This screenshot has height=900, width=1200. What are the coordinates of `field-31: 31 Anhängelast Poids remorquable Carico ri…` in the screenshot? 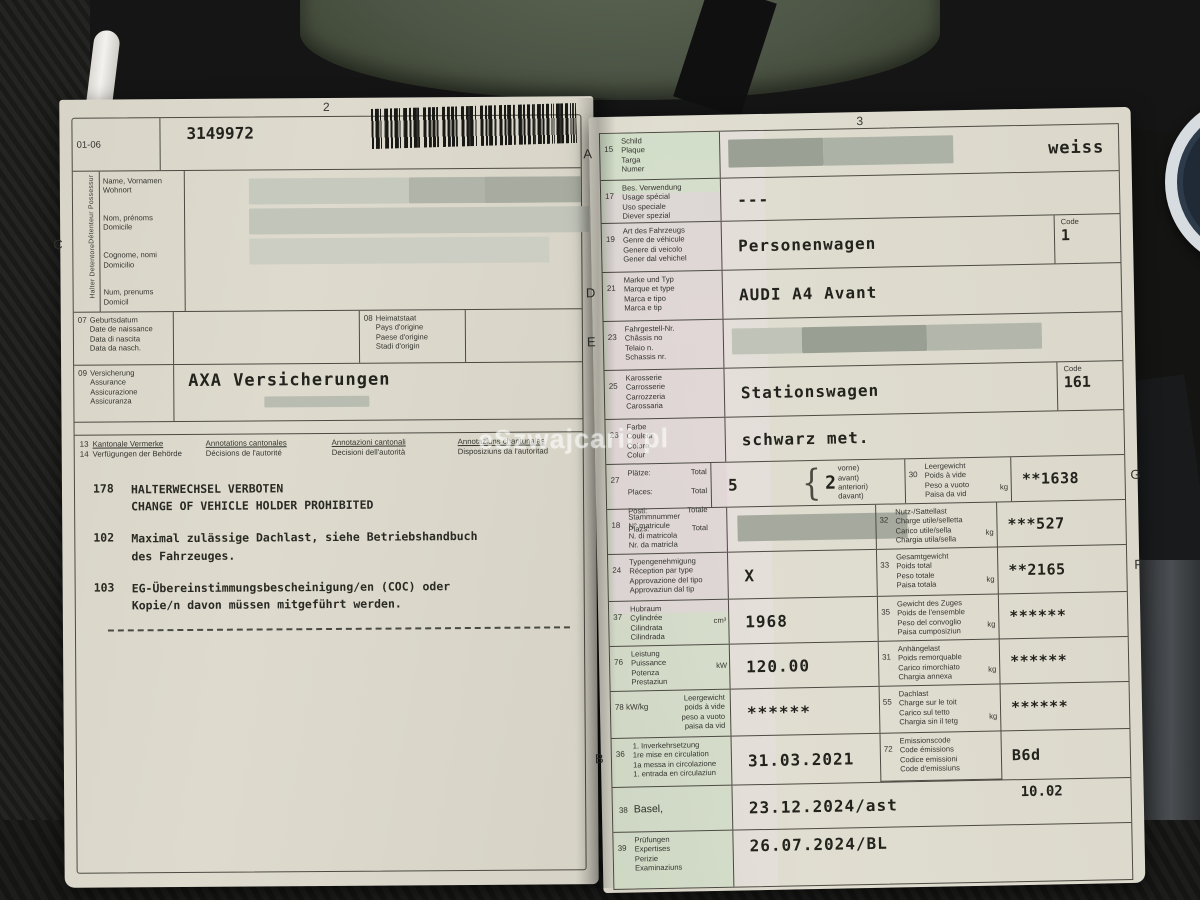 It's located at (939, 662).